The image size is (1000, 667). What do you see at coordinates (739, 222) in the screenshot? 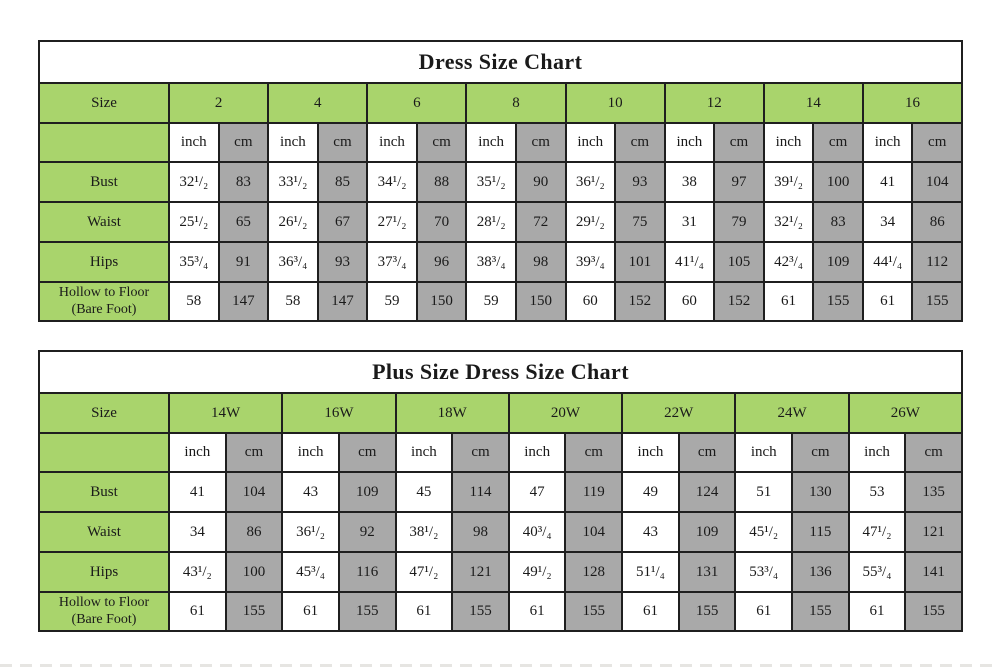
I see `value-cell-cm: 79` at bounding box center [739, 222].